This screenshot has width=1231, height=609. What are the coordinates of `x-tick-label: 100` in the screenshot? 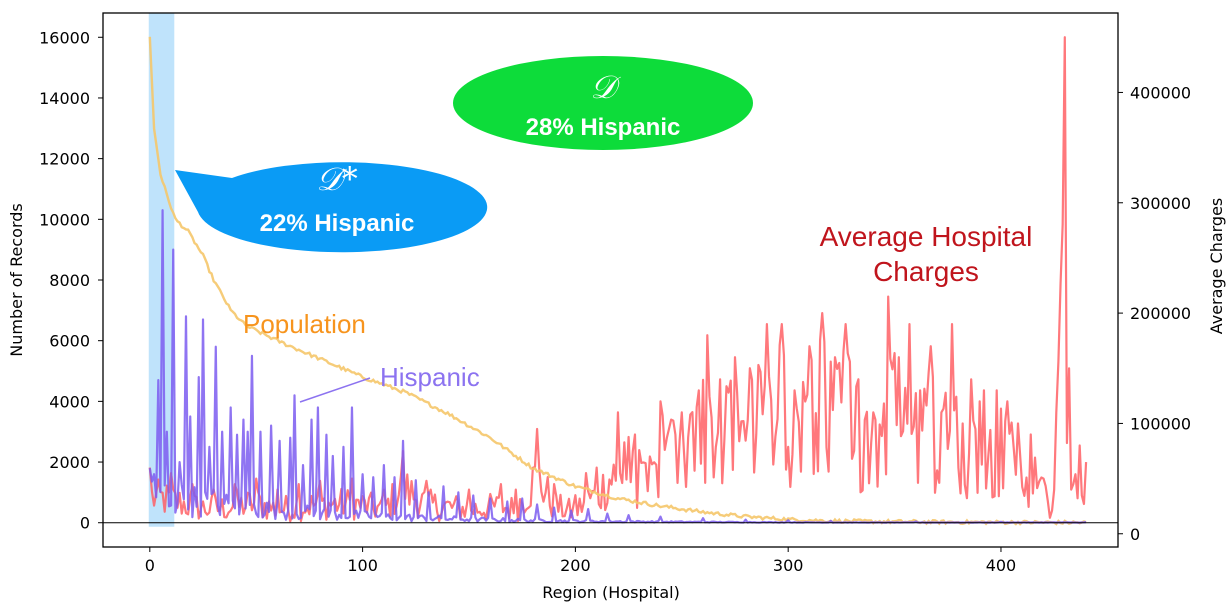 It's located at (362, 565).